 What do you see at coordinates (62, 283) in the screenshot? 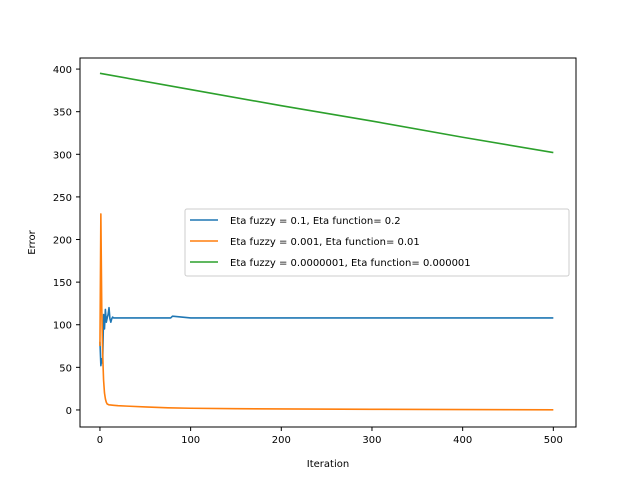
I see `y-tick-label: 150` at bounding box center [62, 283].